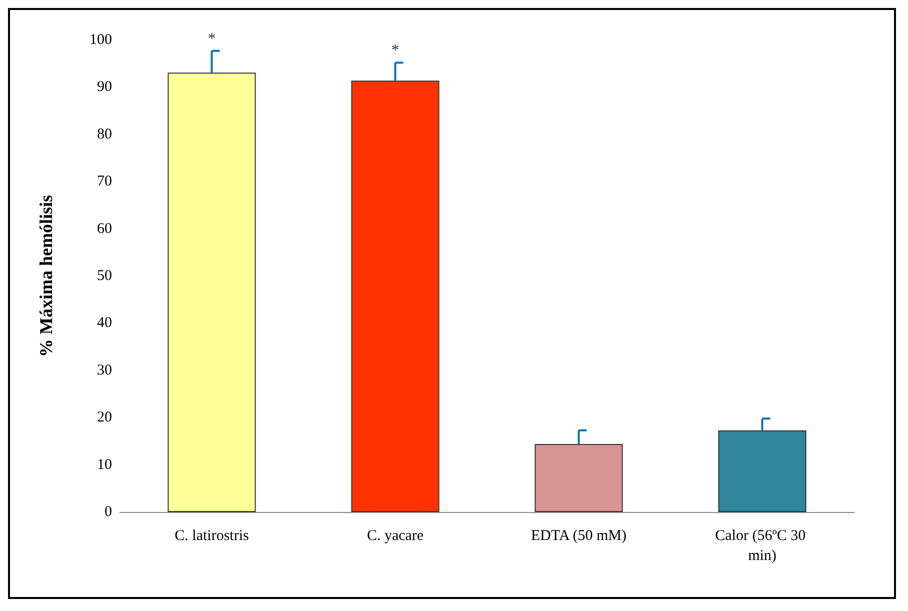 The width and height of the screenshot is (908, 611). Describe the element at coordinates (104, 87) in the screenshot. I see `y-tick-label: 90` at that location.